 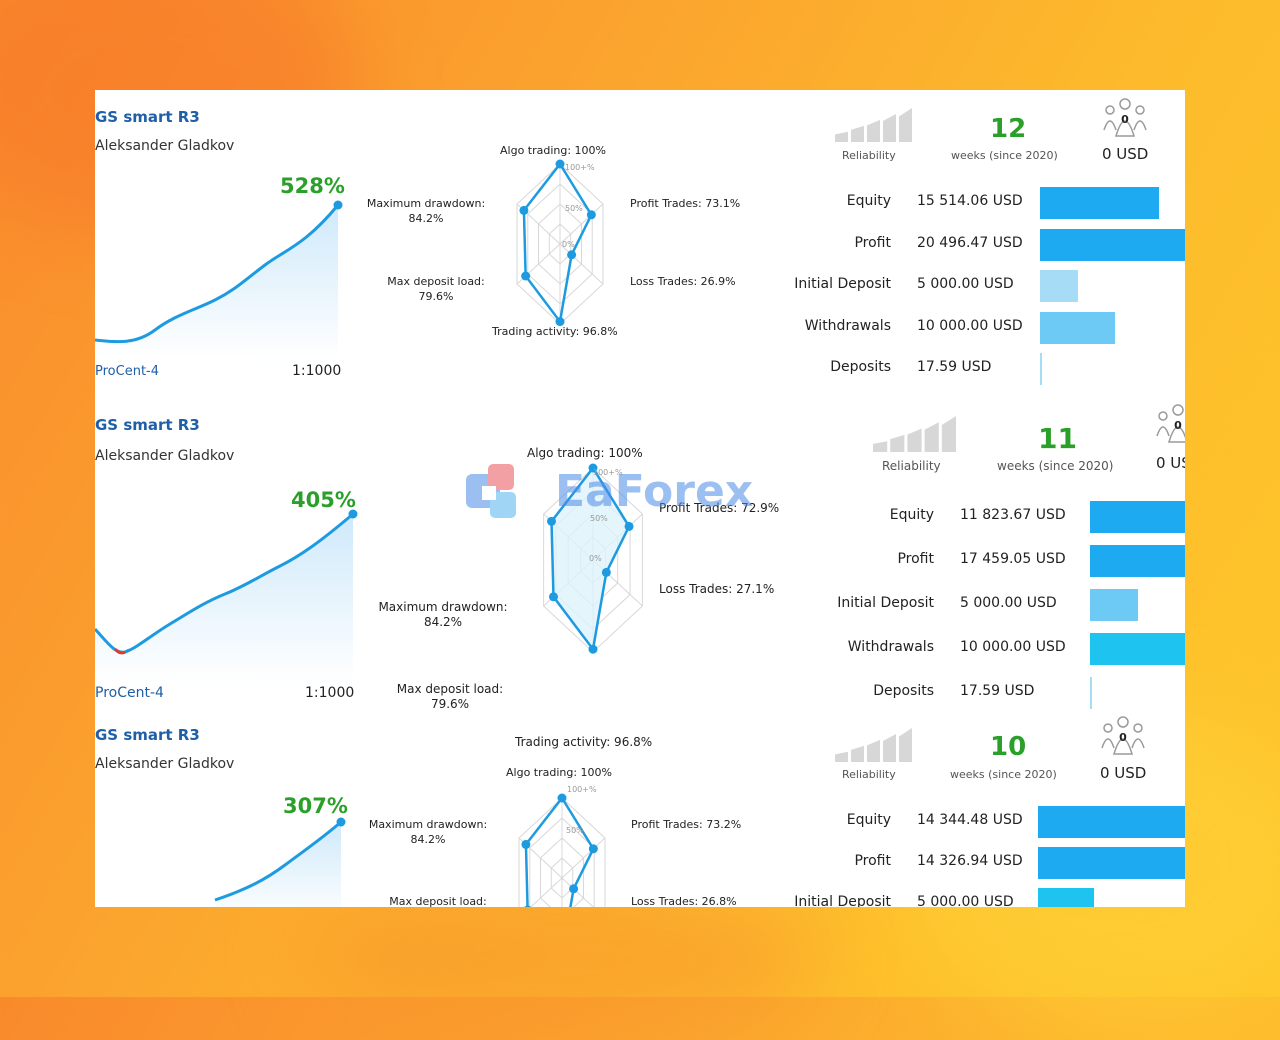 I want to click on weeks-count: 11, so click(x=1057, y=438).